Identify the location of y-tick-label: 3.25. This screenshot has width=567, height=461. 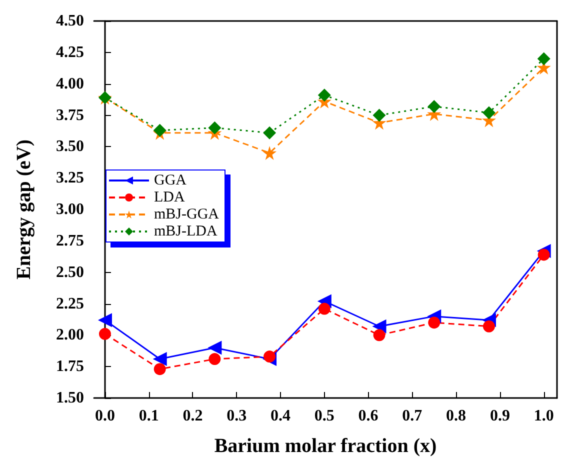
(70, 178).